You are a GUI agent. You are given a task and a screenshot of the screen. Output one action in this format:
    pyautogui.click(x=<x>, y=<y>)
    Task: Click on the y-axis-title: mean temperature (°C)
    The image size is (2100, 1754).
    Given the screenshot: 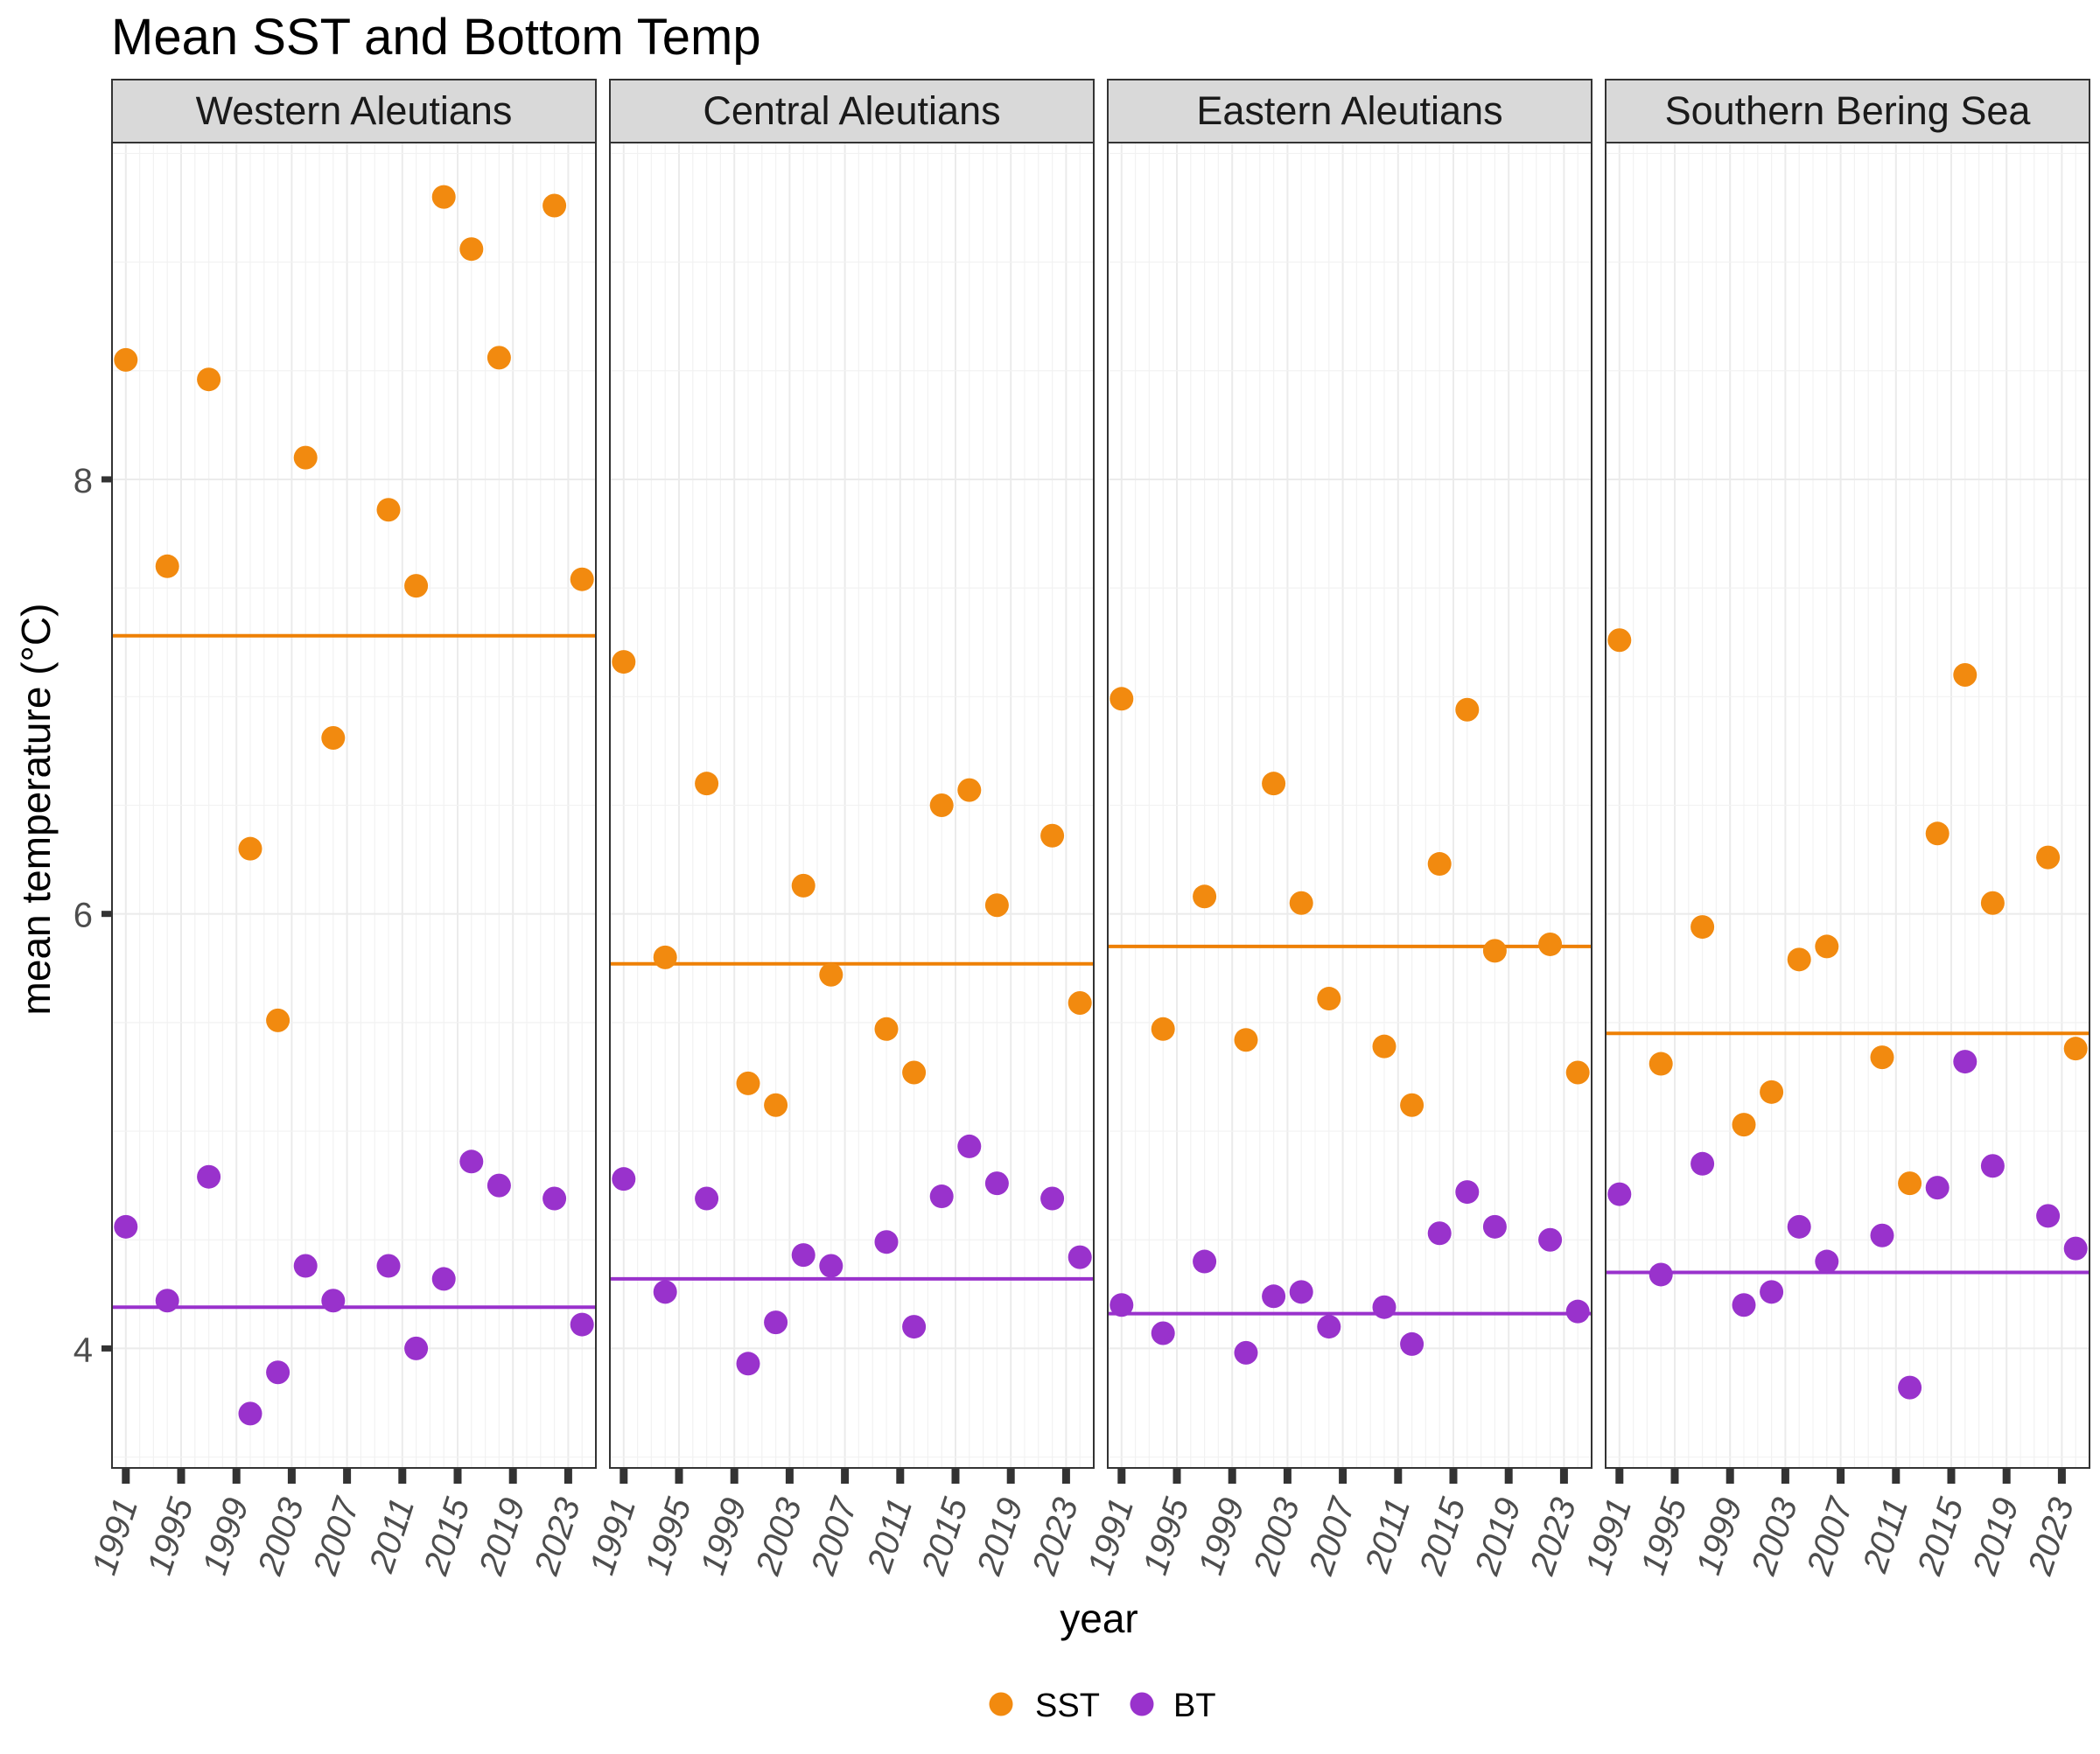 What is the action you would take?
    pyautogui.click(x=36, y=810)
    